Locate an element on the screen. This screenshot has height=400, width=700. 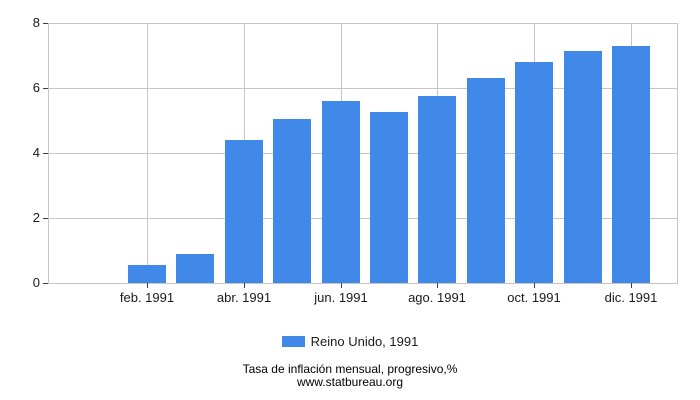
bar-feb is located at coordinates (147, 274).